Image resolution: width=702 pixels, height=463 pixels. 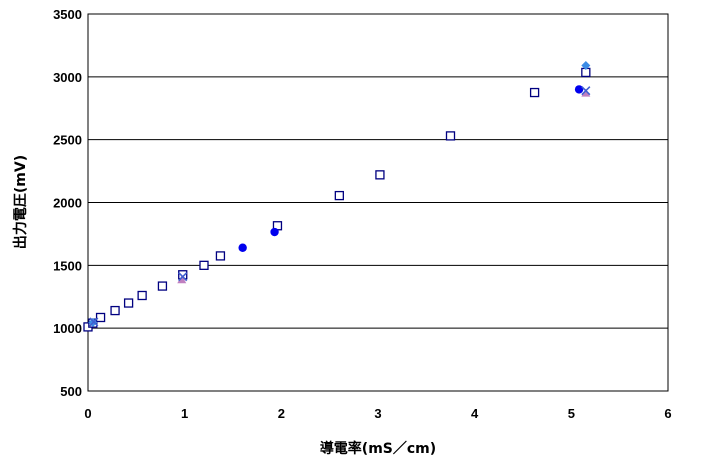 I want to click on x-tick-label: 6, so click(x=667, y=413).